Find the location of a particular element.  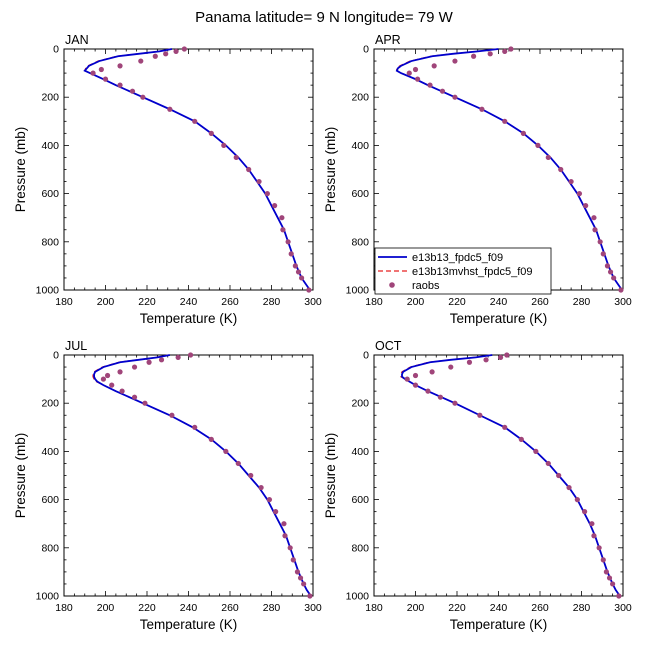

series-line-e13b13mvhst is located at coordinates (510, 475).